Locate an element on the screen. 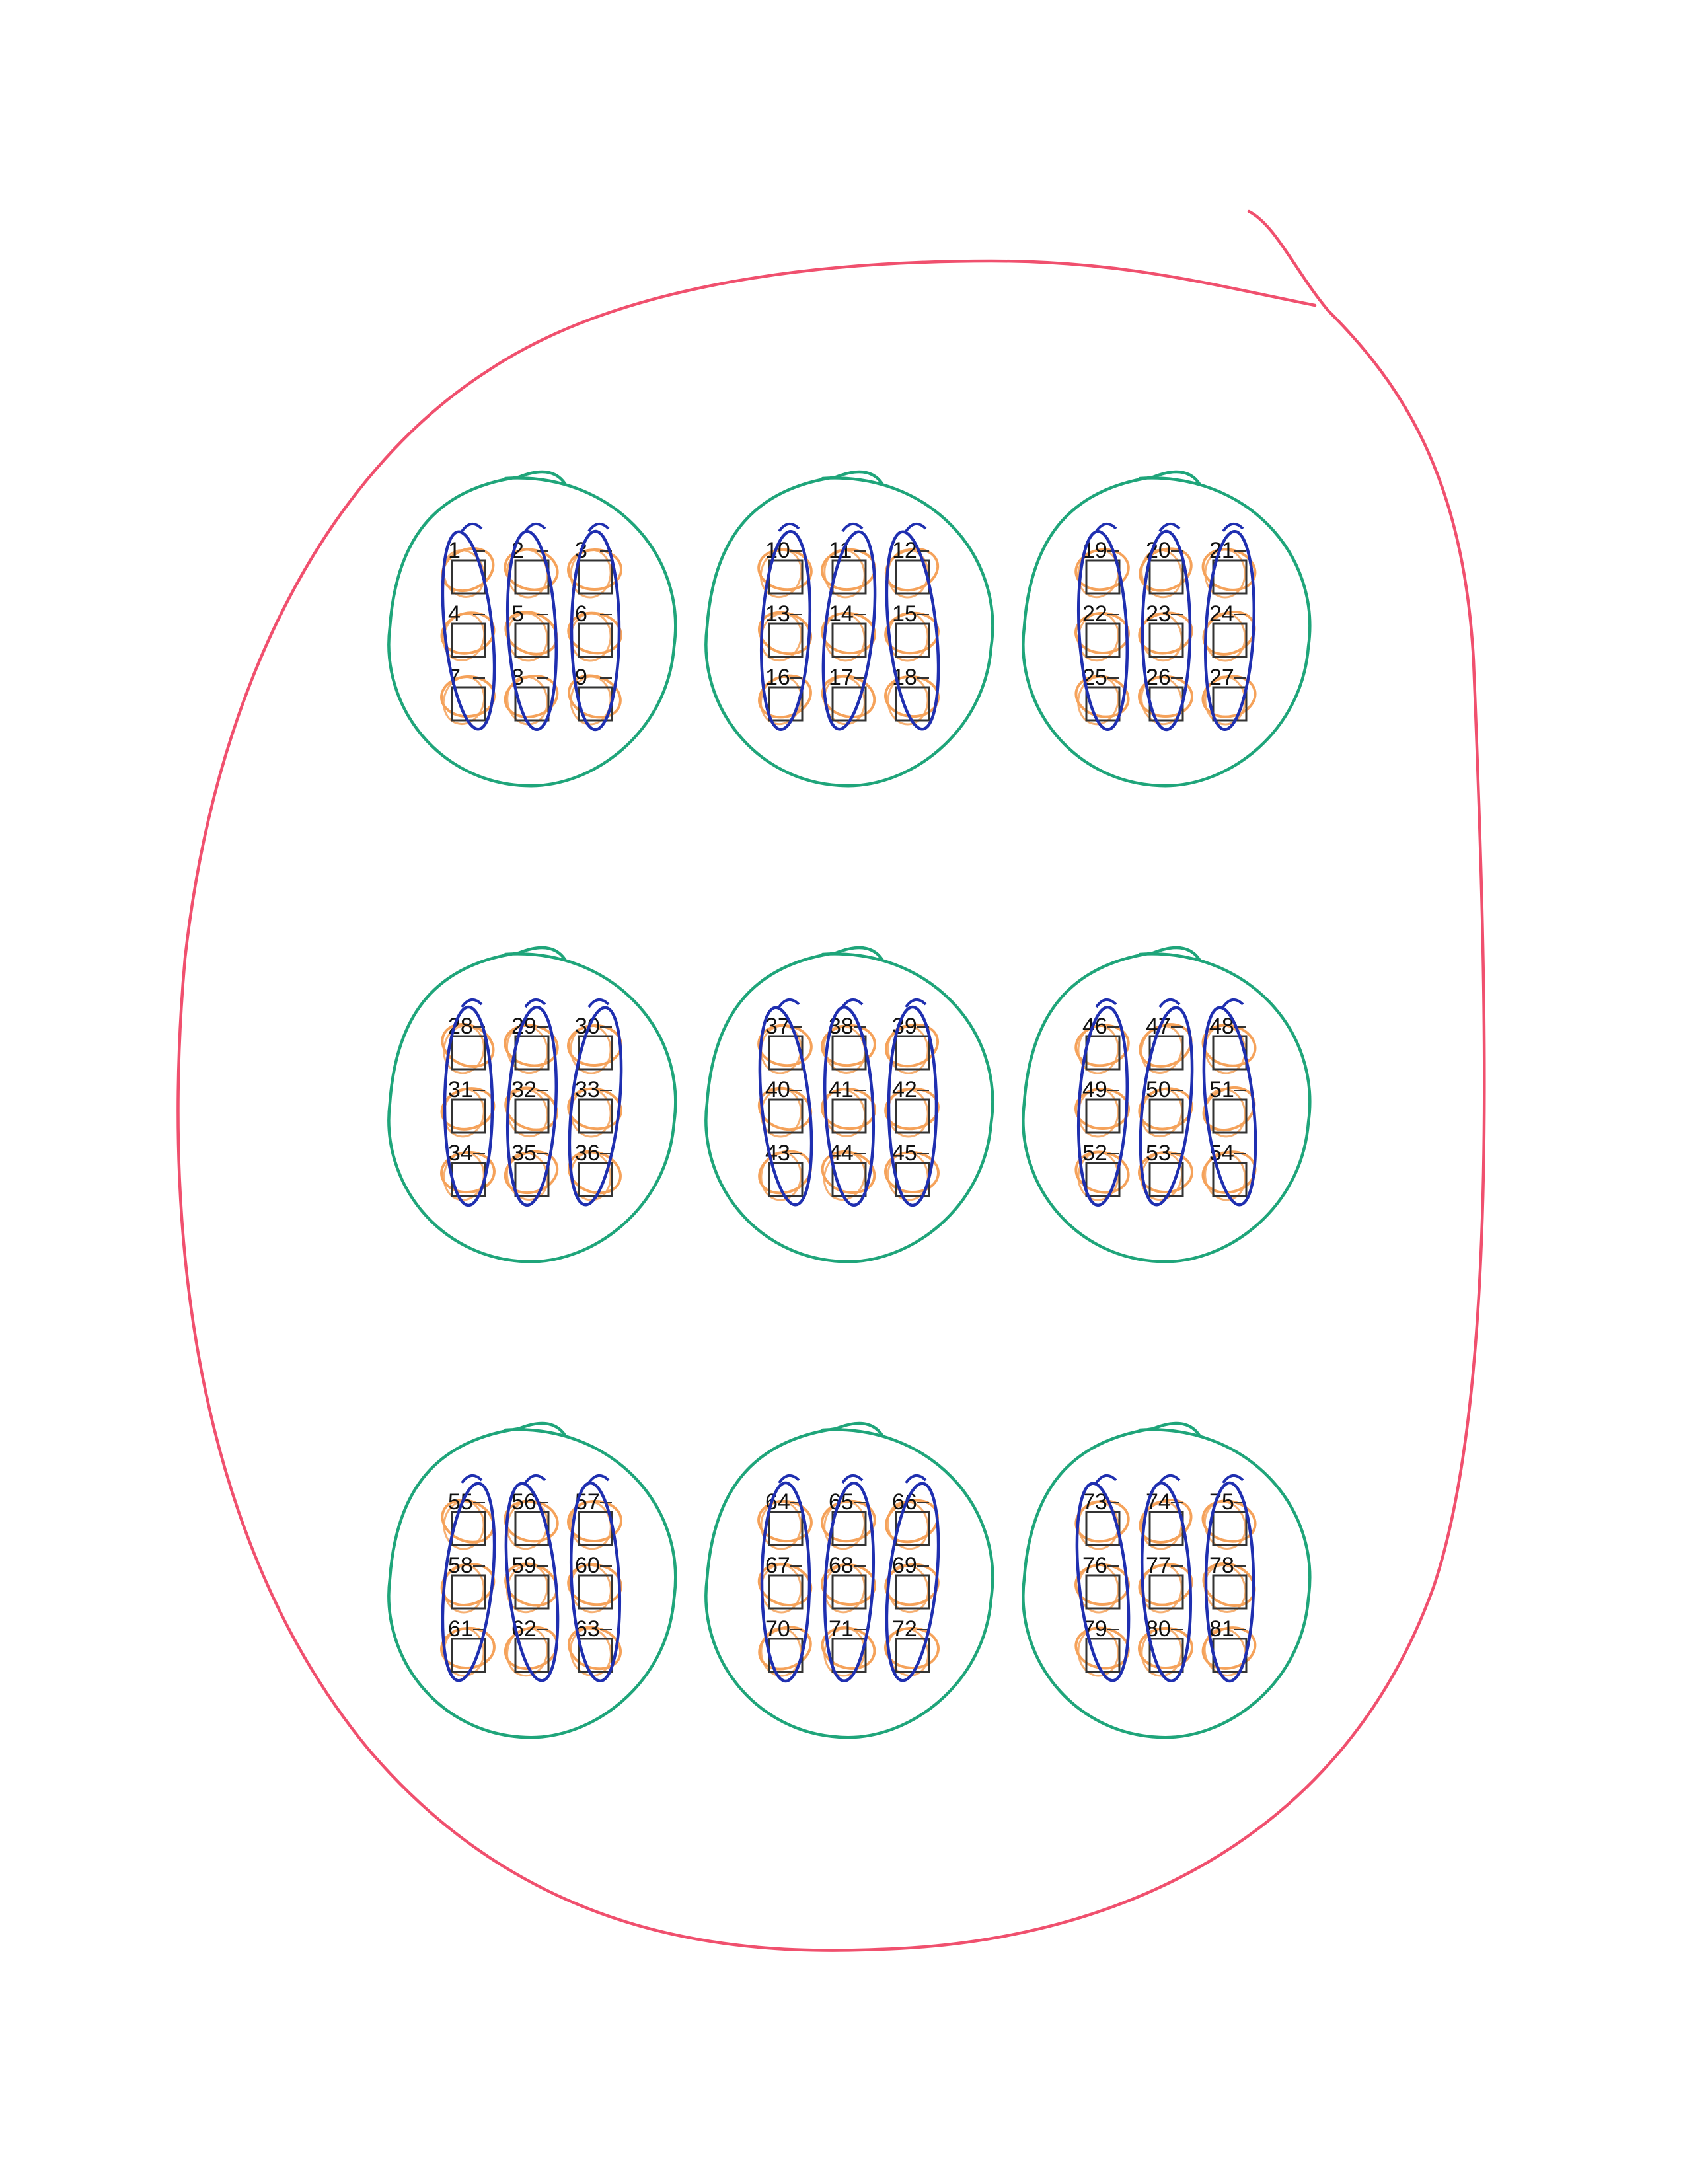  box-label: 29 is located at coordinates (524, 1026).